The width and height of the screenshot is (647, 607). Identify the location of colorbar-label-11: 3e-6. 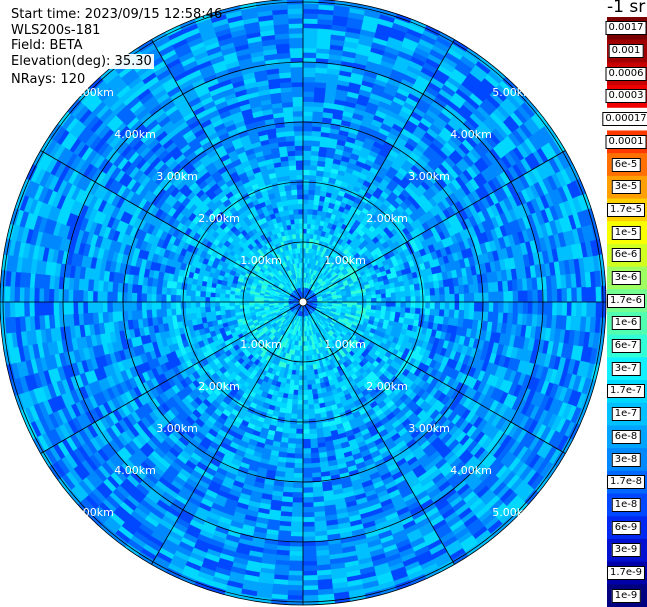
(626, 277).